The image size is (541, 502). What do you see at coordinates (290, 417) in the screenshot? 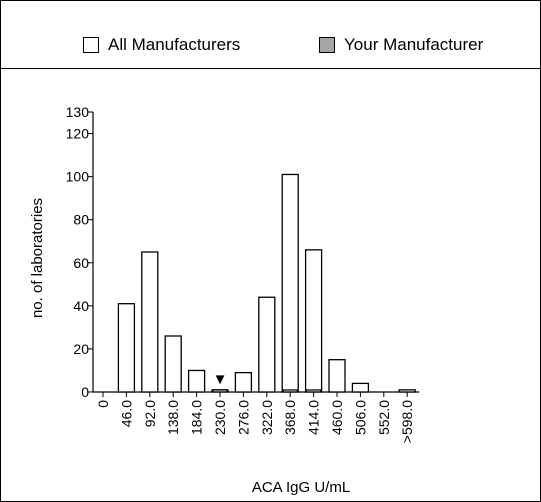
I see `x-tick-label: 368.0` at bounding box center [290, 417].